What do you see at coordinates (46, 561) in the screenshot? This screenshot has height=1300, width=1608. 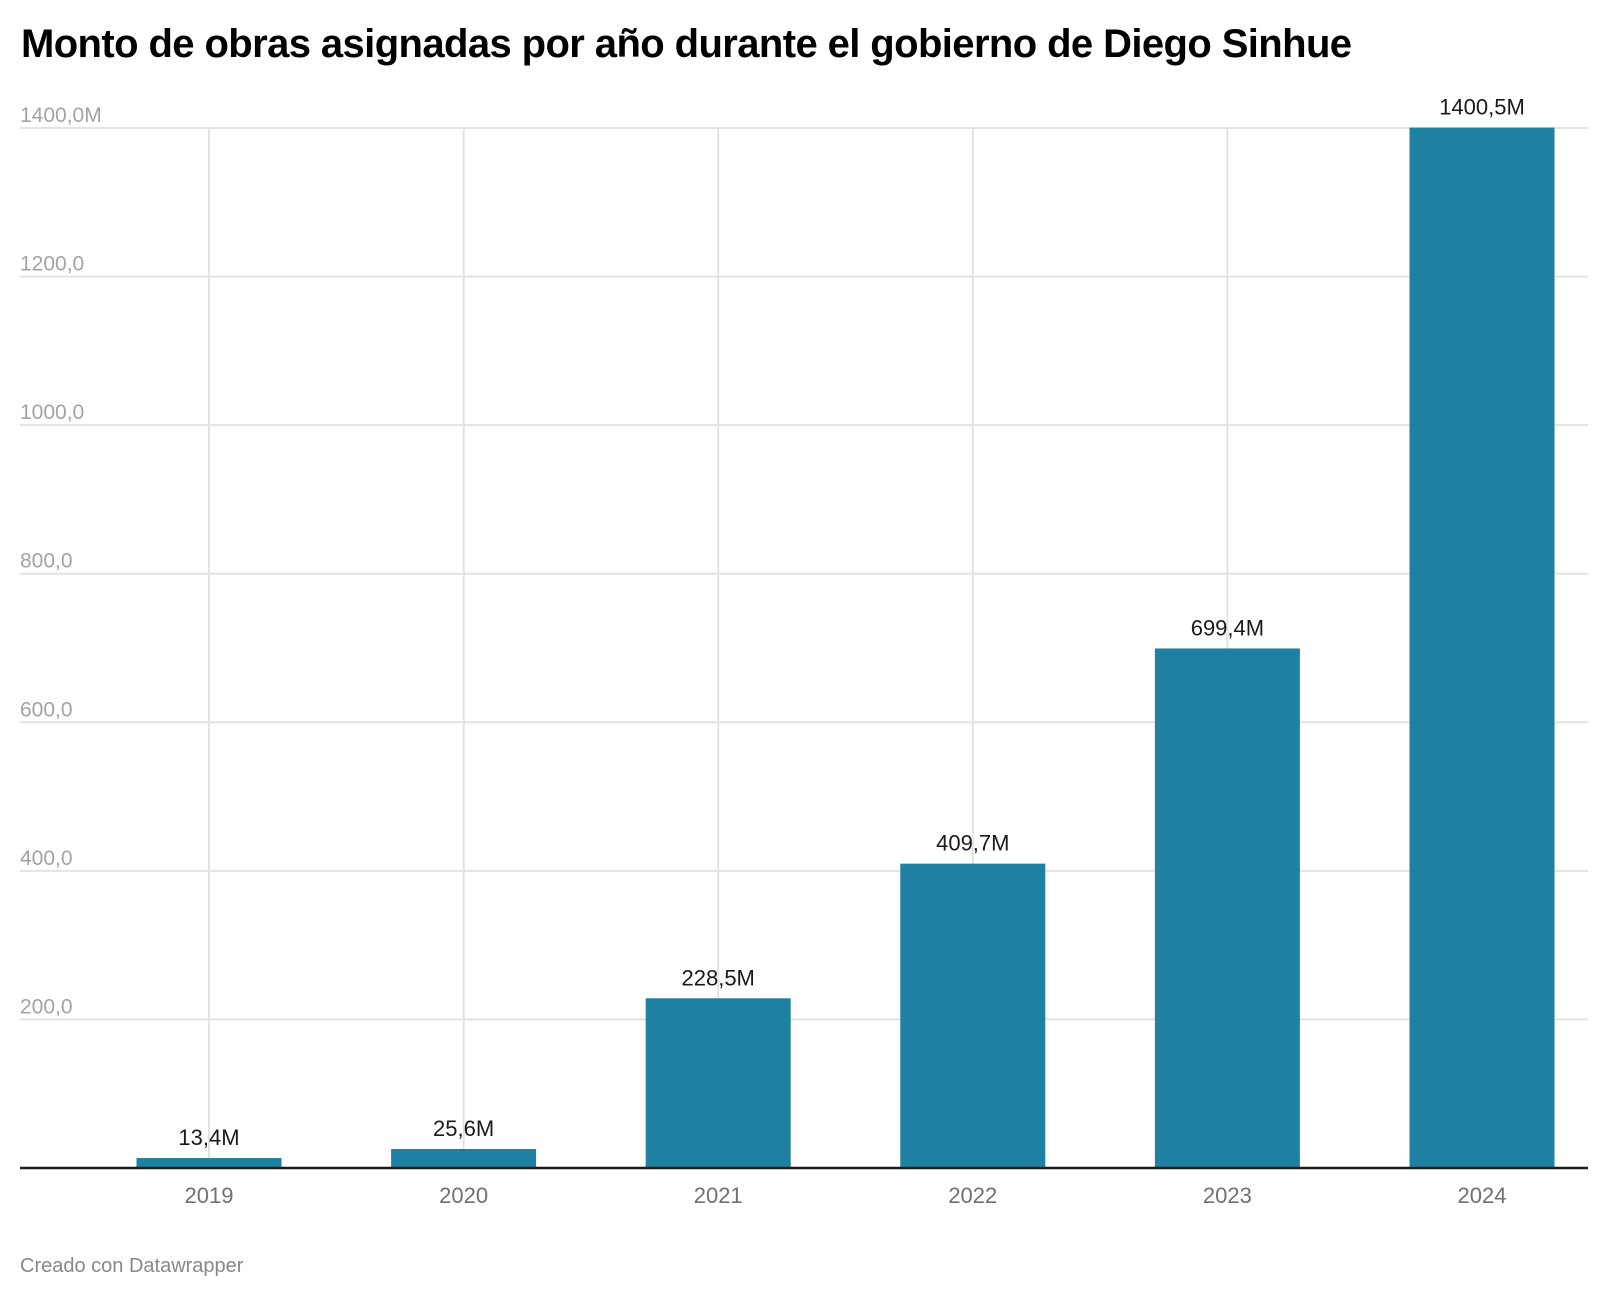 I see `y-tick-label: 800,0` at bounding box center [46, 561].